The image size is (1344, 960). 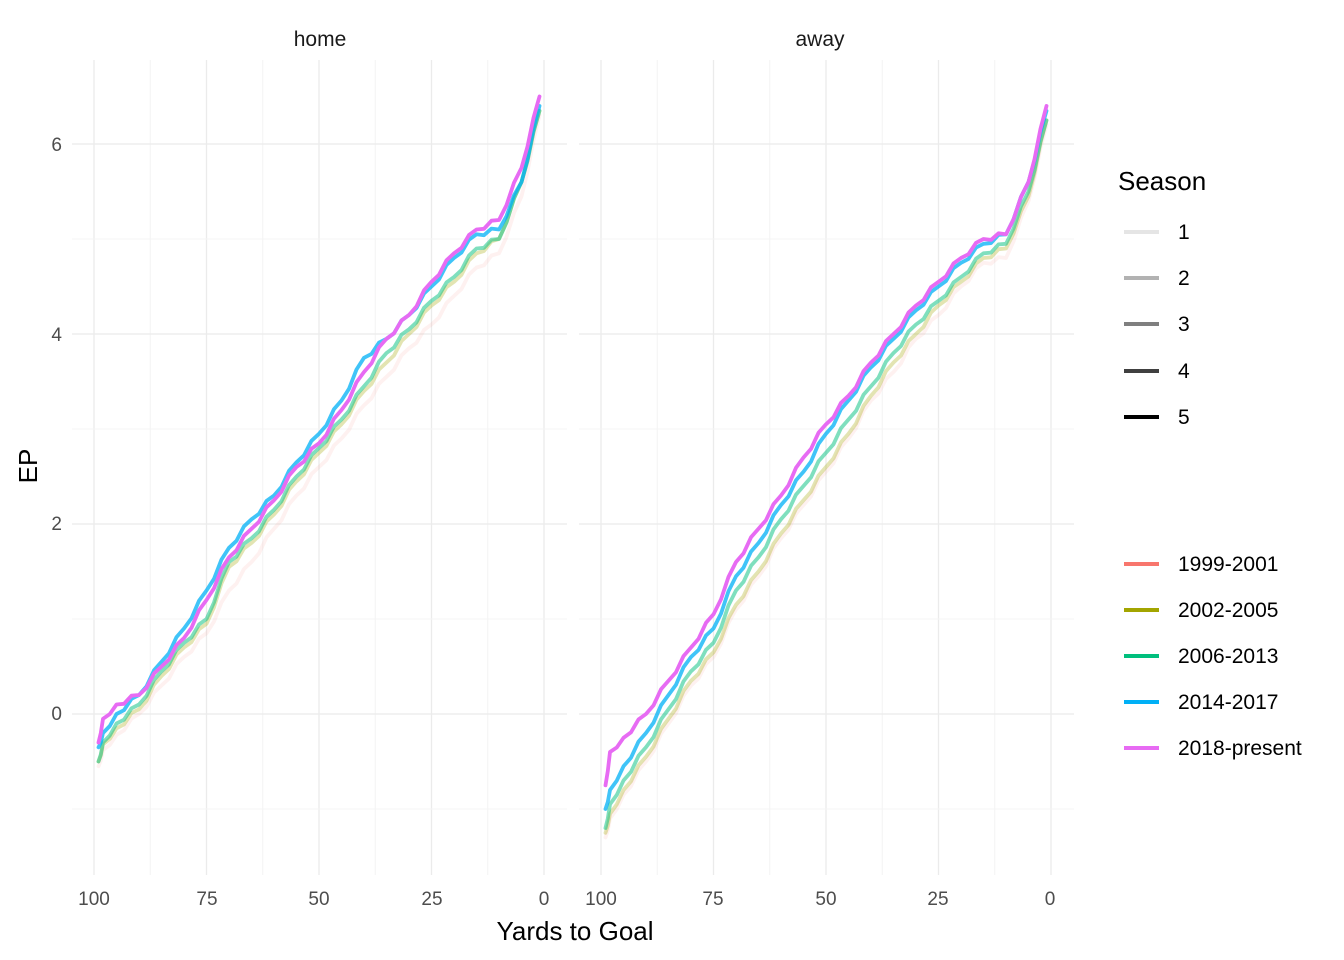 I want to click on legend-season-label: 5, so click(x=1184, y=417).